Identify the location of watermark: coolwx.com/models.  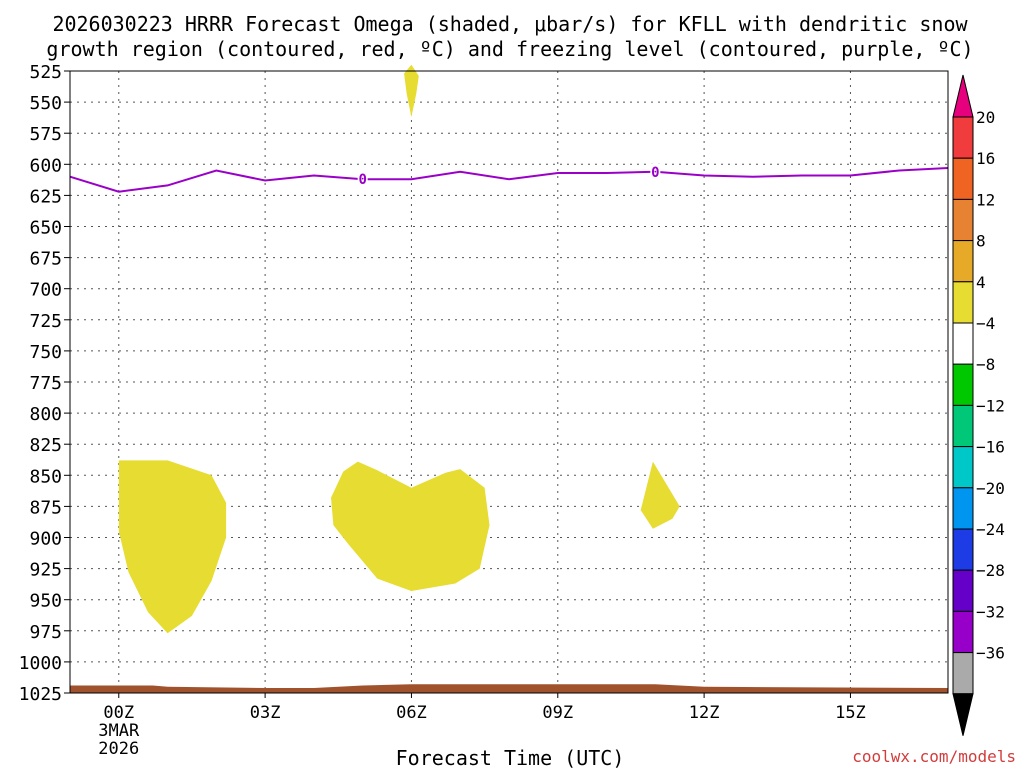
(934, 756).